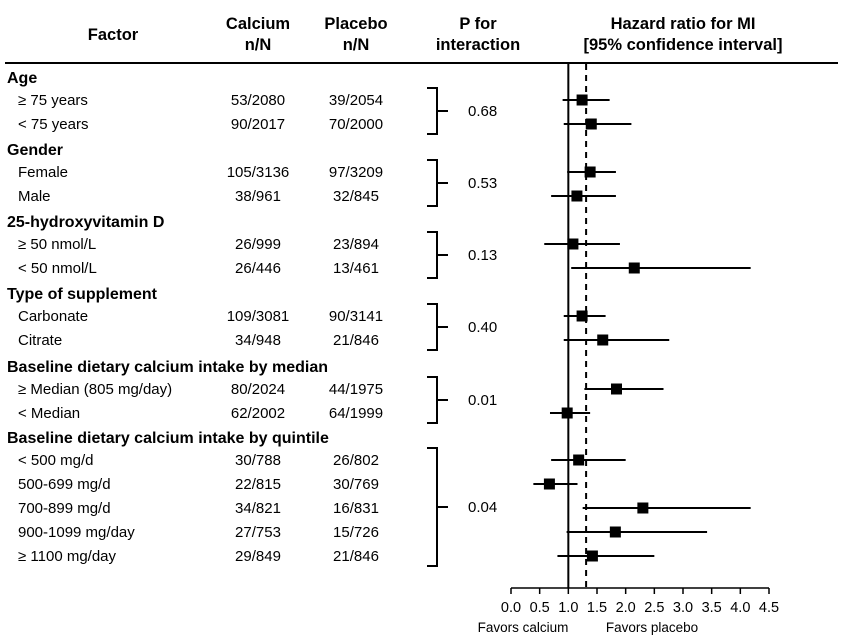 The image size is (843, 640). I want to click on x-tick-label: 2.0, so click(626, 608).